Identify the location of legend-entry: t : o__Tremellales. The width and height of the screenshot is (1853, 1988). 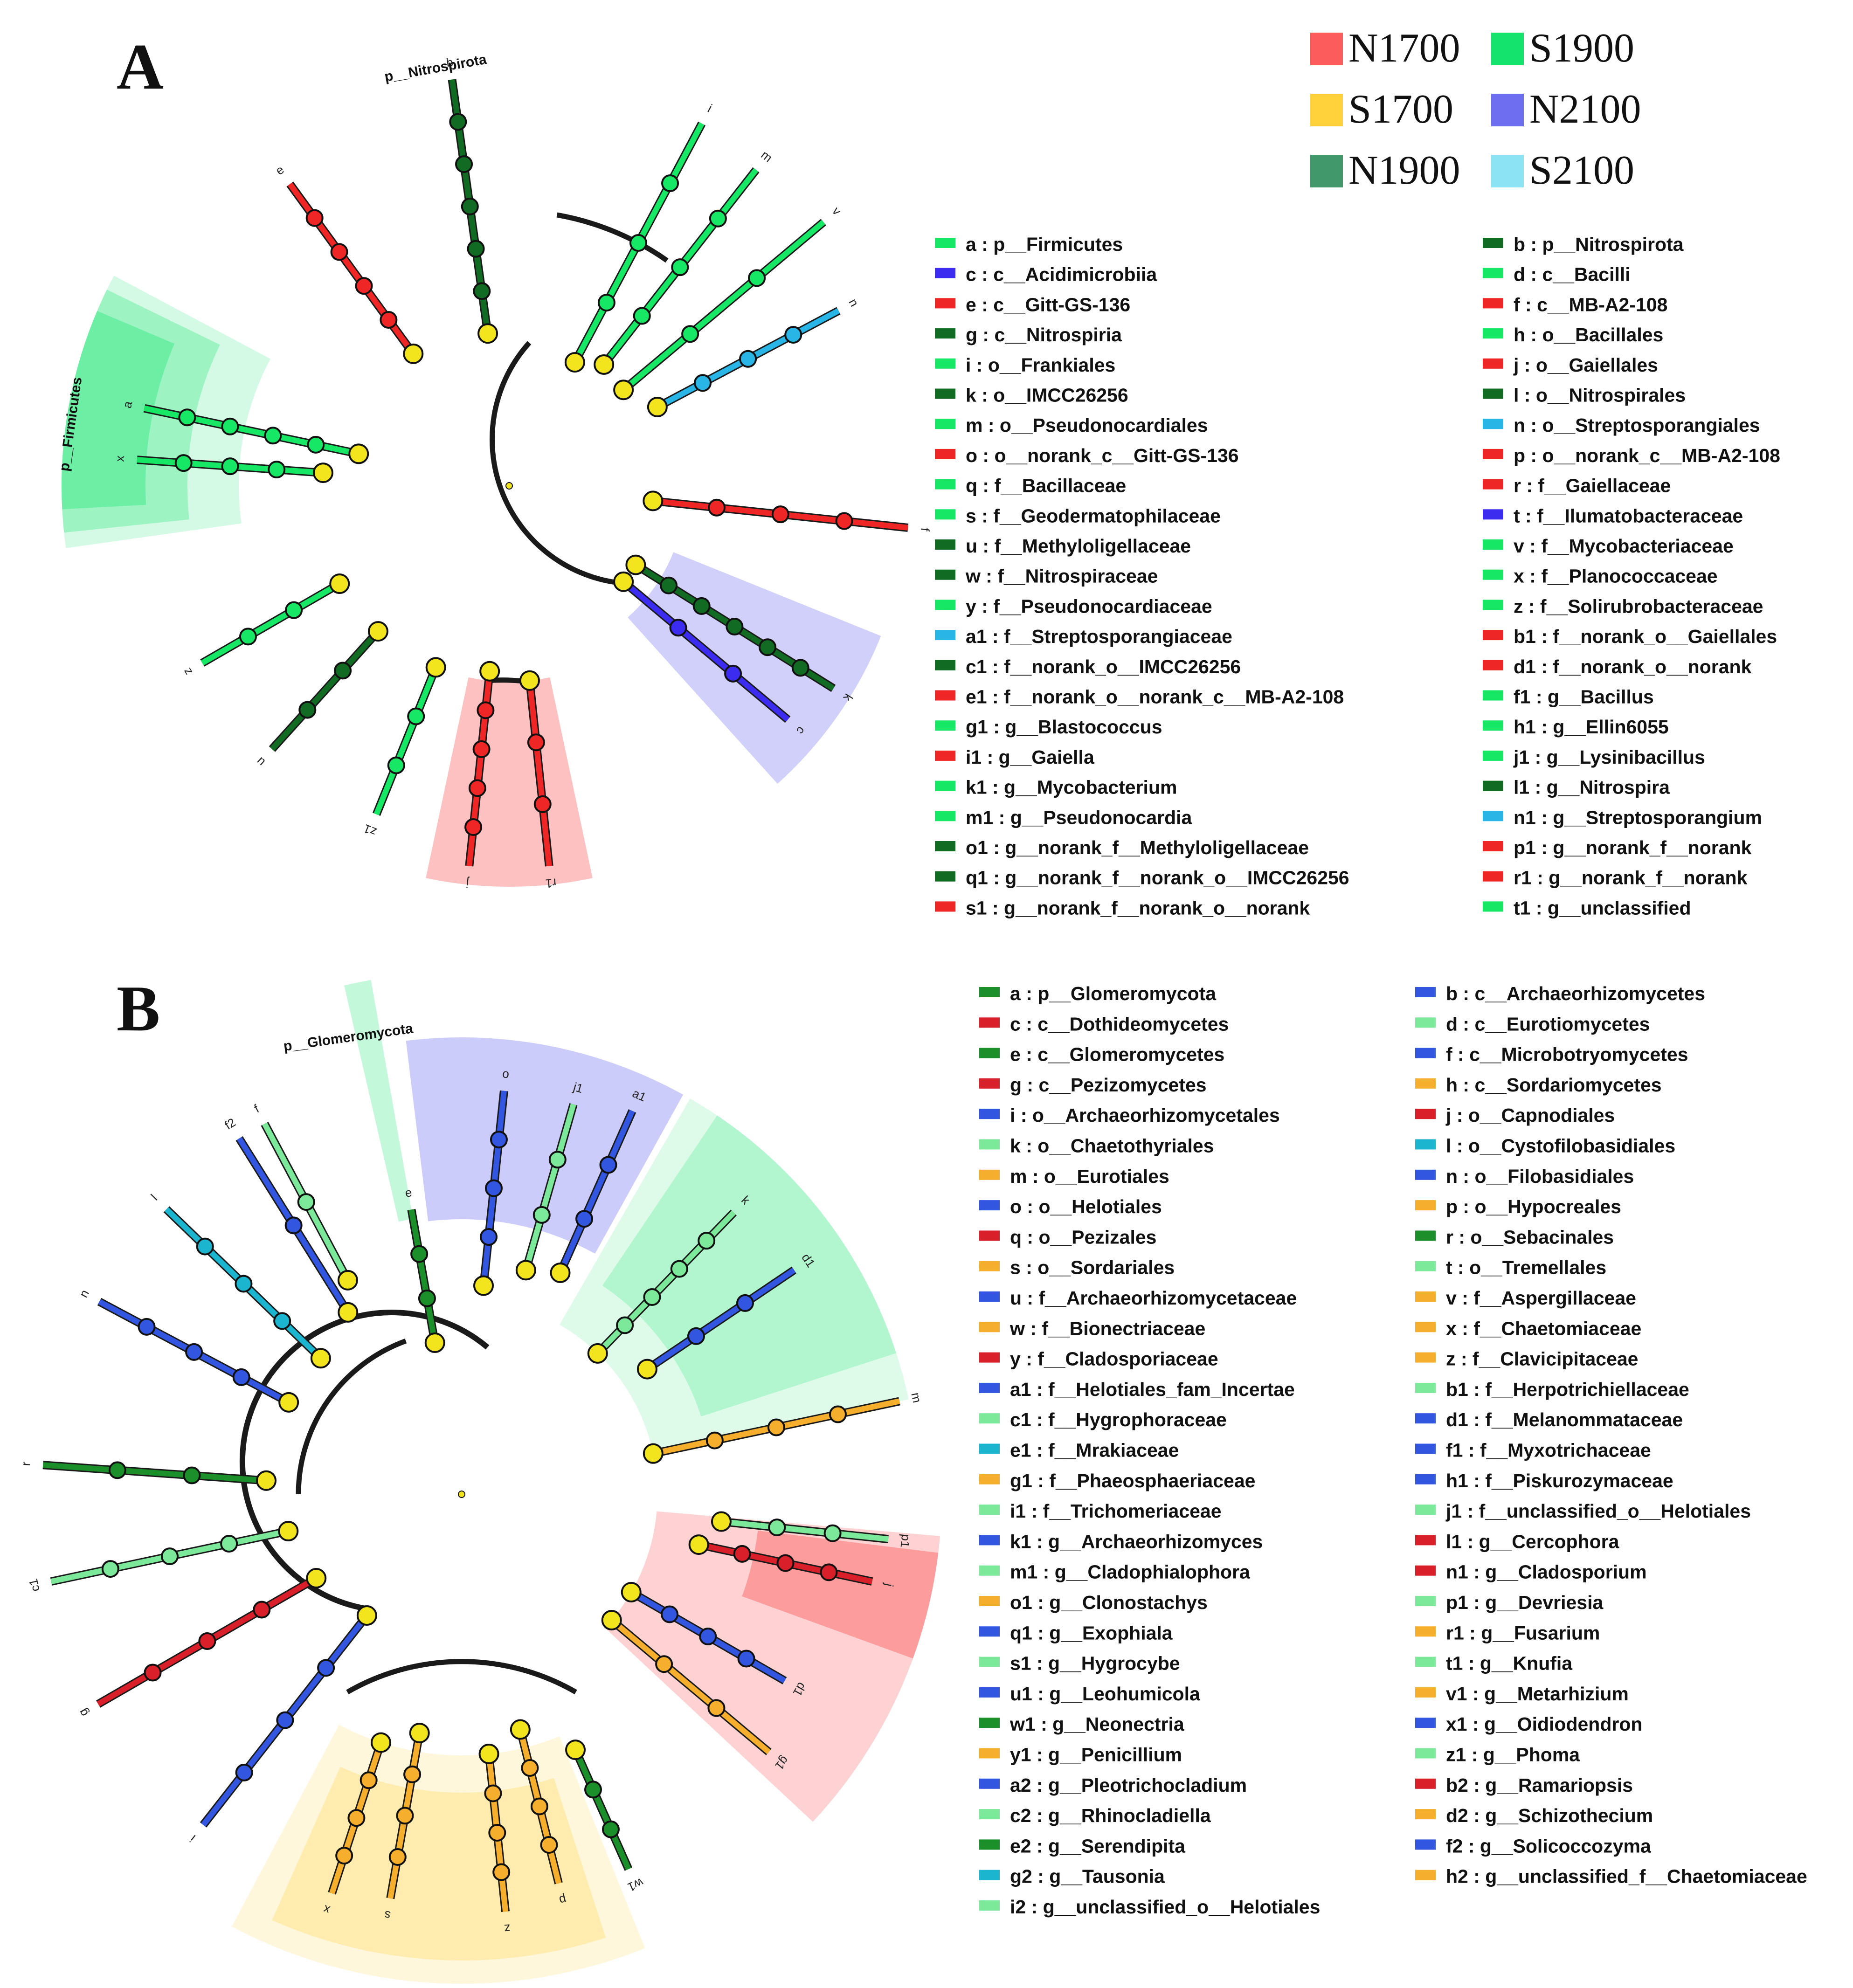
(1526, 1267).